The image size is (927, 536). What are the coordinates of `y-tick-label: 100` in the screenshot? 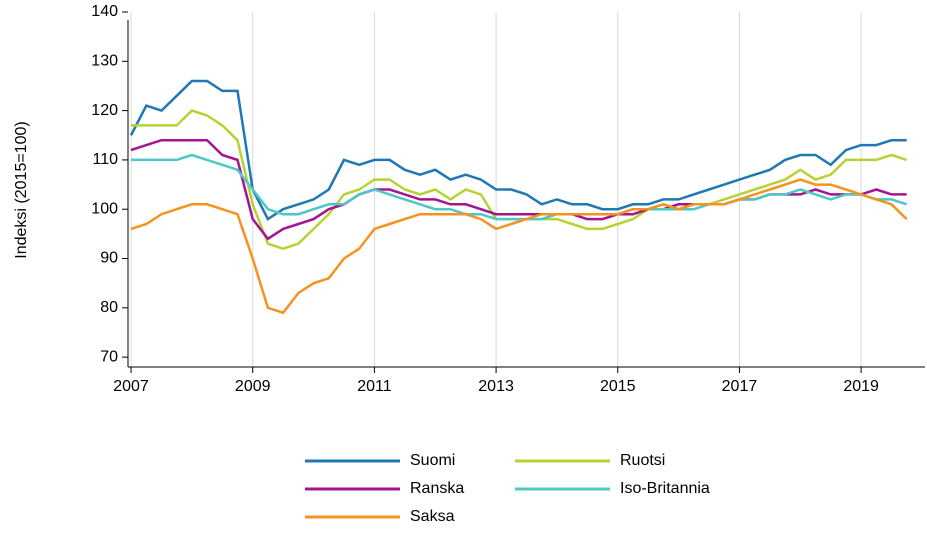 It's located at (104, 208).